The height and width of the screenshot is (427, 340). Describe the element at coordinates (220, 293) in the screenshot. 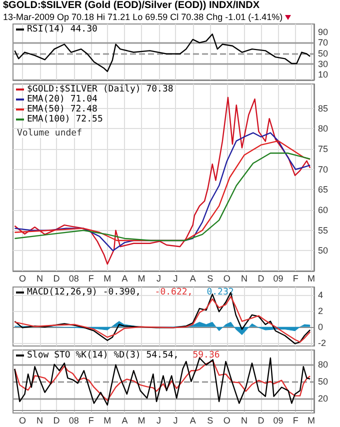

I see `text: 0.232` at that location.